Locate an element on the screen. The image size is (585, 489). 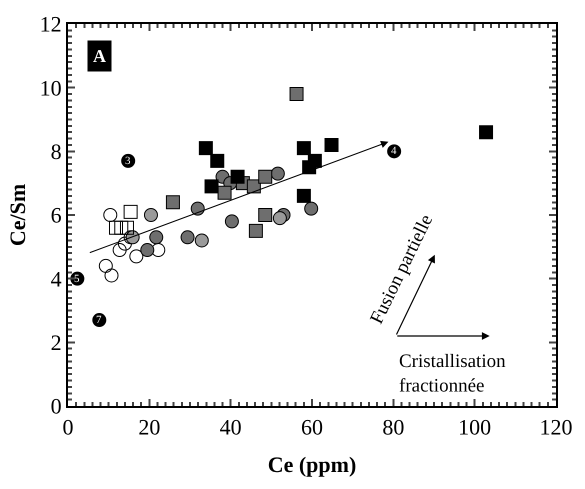
x-tick-label: 80 is located at coordinates (393, 427).